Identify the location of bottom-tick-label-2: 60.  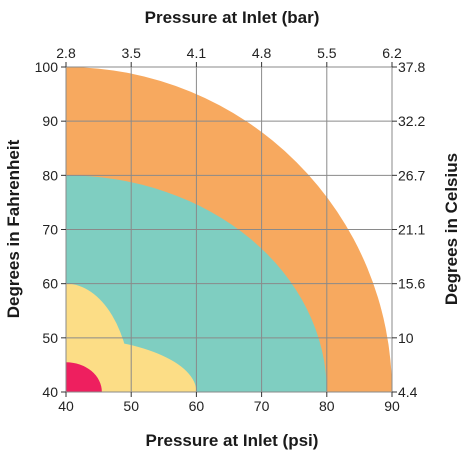
(197, 406).